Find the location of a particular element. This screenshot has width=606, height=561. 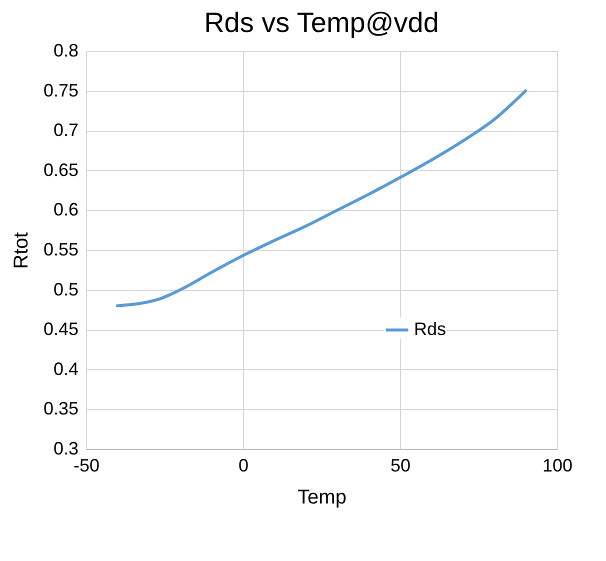

y-tick-label: 0.3 is located at coordinates (65, 448).